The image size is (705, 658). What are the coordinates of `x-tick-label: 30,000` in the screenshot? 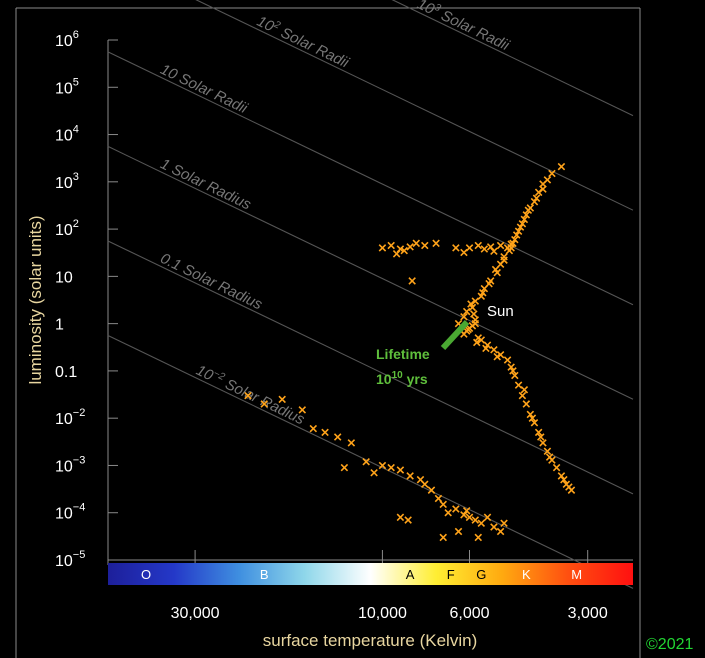 It's located at (195, 613).